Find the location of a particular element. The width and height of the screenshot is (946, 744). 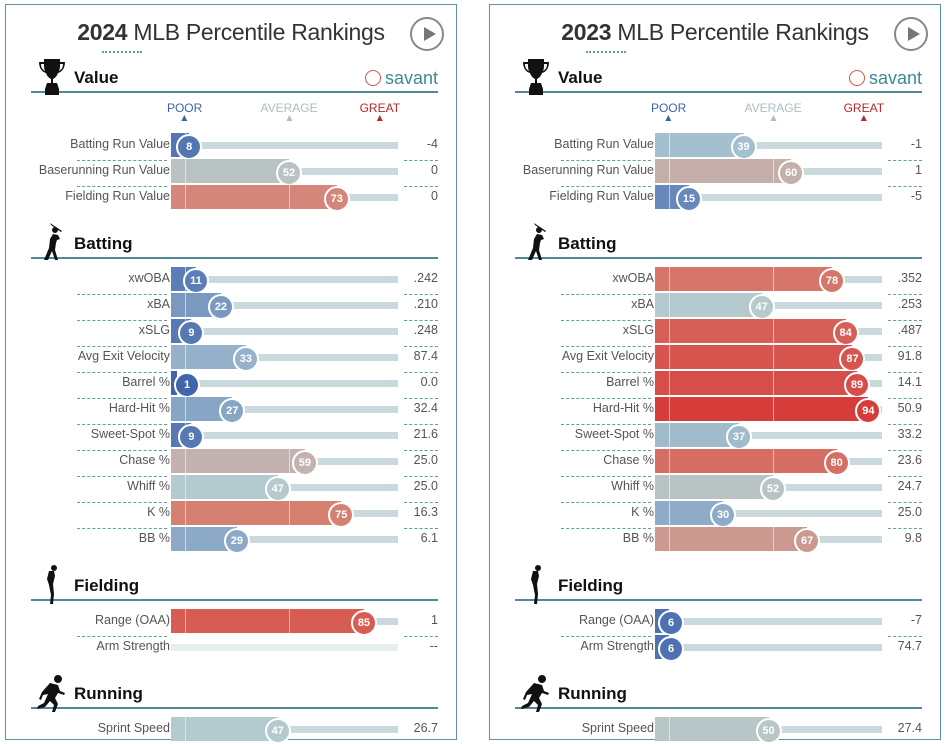

metric-row: Sweet-Spot % 9 21.6 is located at coordinates (234, 437).